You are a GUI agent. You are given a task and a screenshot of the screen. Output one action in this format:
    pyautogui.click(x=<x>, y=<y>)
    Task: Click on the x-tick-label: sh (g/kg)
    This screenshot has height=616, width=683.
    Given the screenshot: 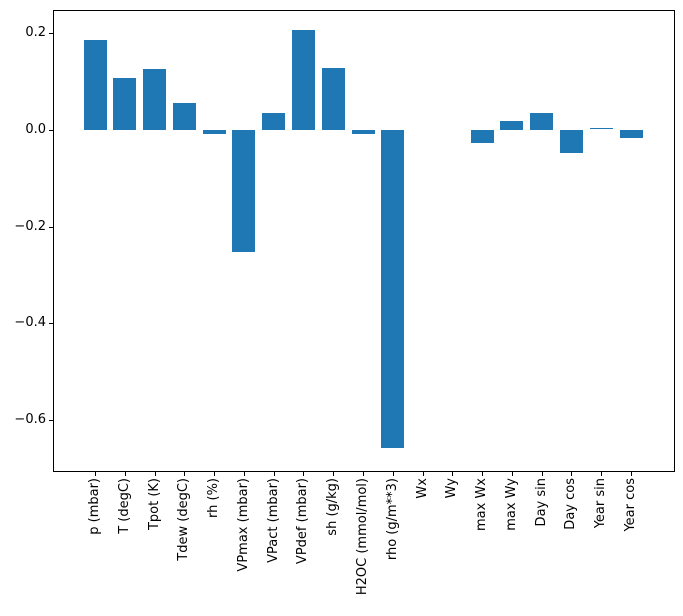 What is the action you would take?
    pyautogui.click(x=332, y=507)
    